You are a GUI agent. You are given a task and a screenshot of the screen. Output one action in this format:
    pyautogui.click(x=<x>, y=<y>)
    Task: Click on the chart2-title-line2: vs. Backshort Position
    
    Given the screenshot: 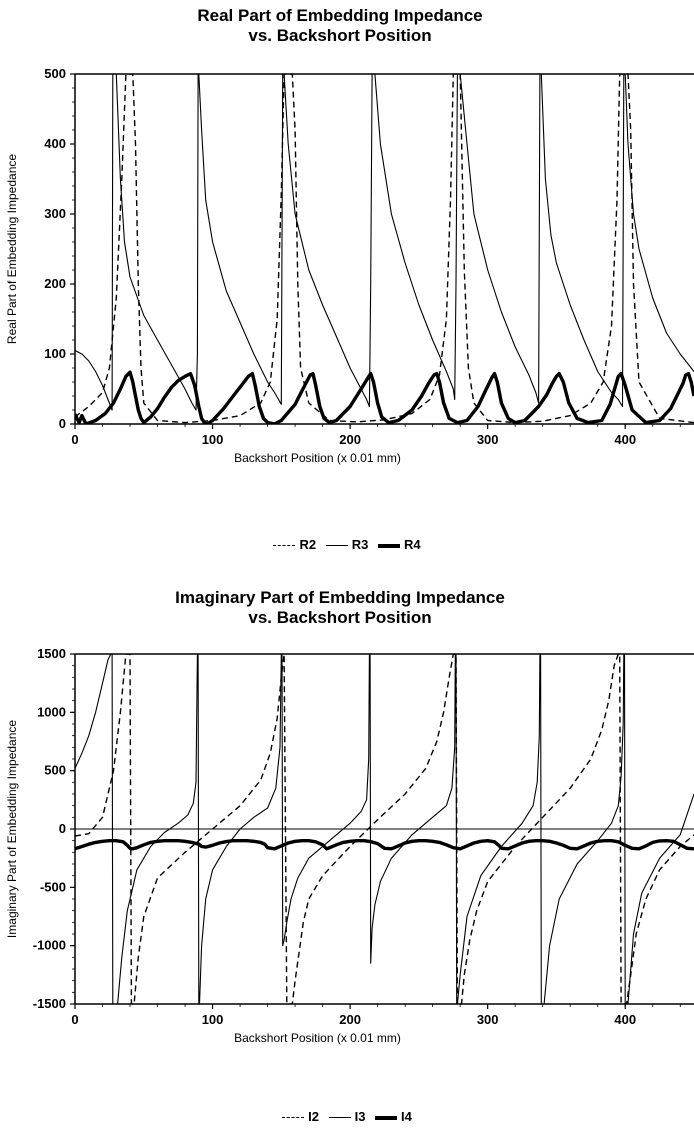 What is the action you would take?
    pyautogui.click(x=340, y=617)
    